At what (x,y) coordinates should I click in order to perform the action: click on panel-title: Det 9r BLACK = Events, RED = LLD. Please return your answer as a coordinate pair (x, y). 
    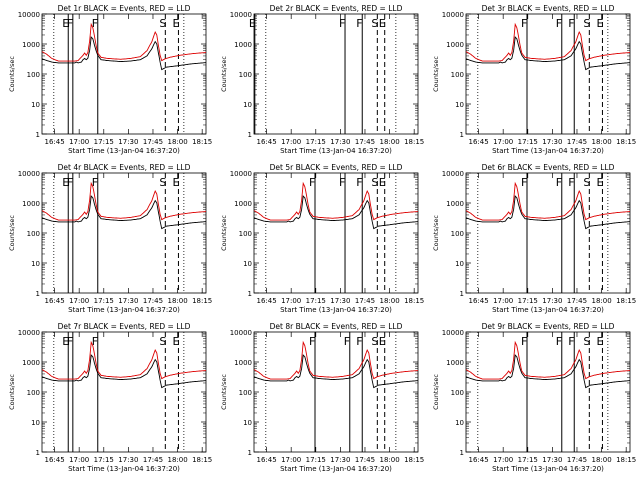
    Looking at the image, I should click on (548, 326).